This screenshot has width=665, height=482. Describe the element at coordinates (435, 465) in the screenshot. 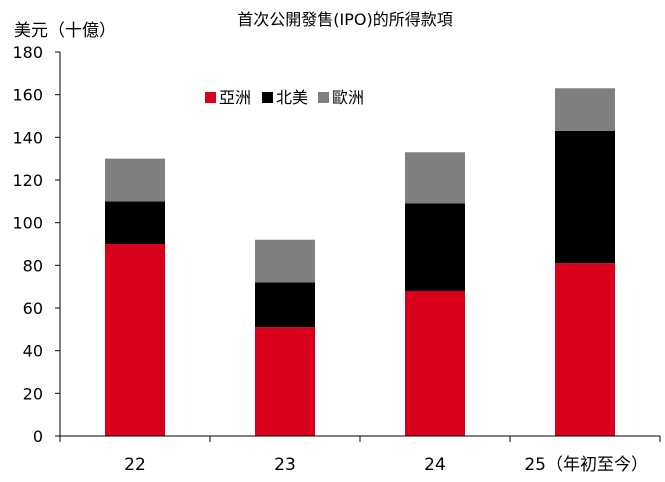

I see `x-tick-label: 24` at that location.